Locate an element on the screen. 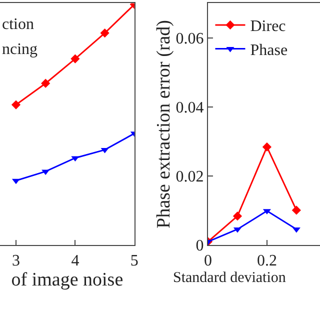 The image size is (320, 320). annotation: ncing is located at coordinates (20, 49).